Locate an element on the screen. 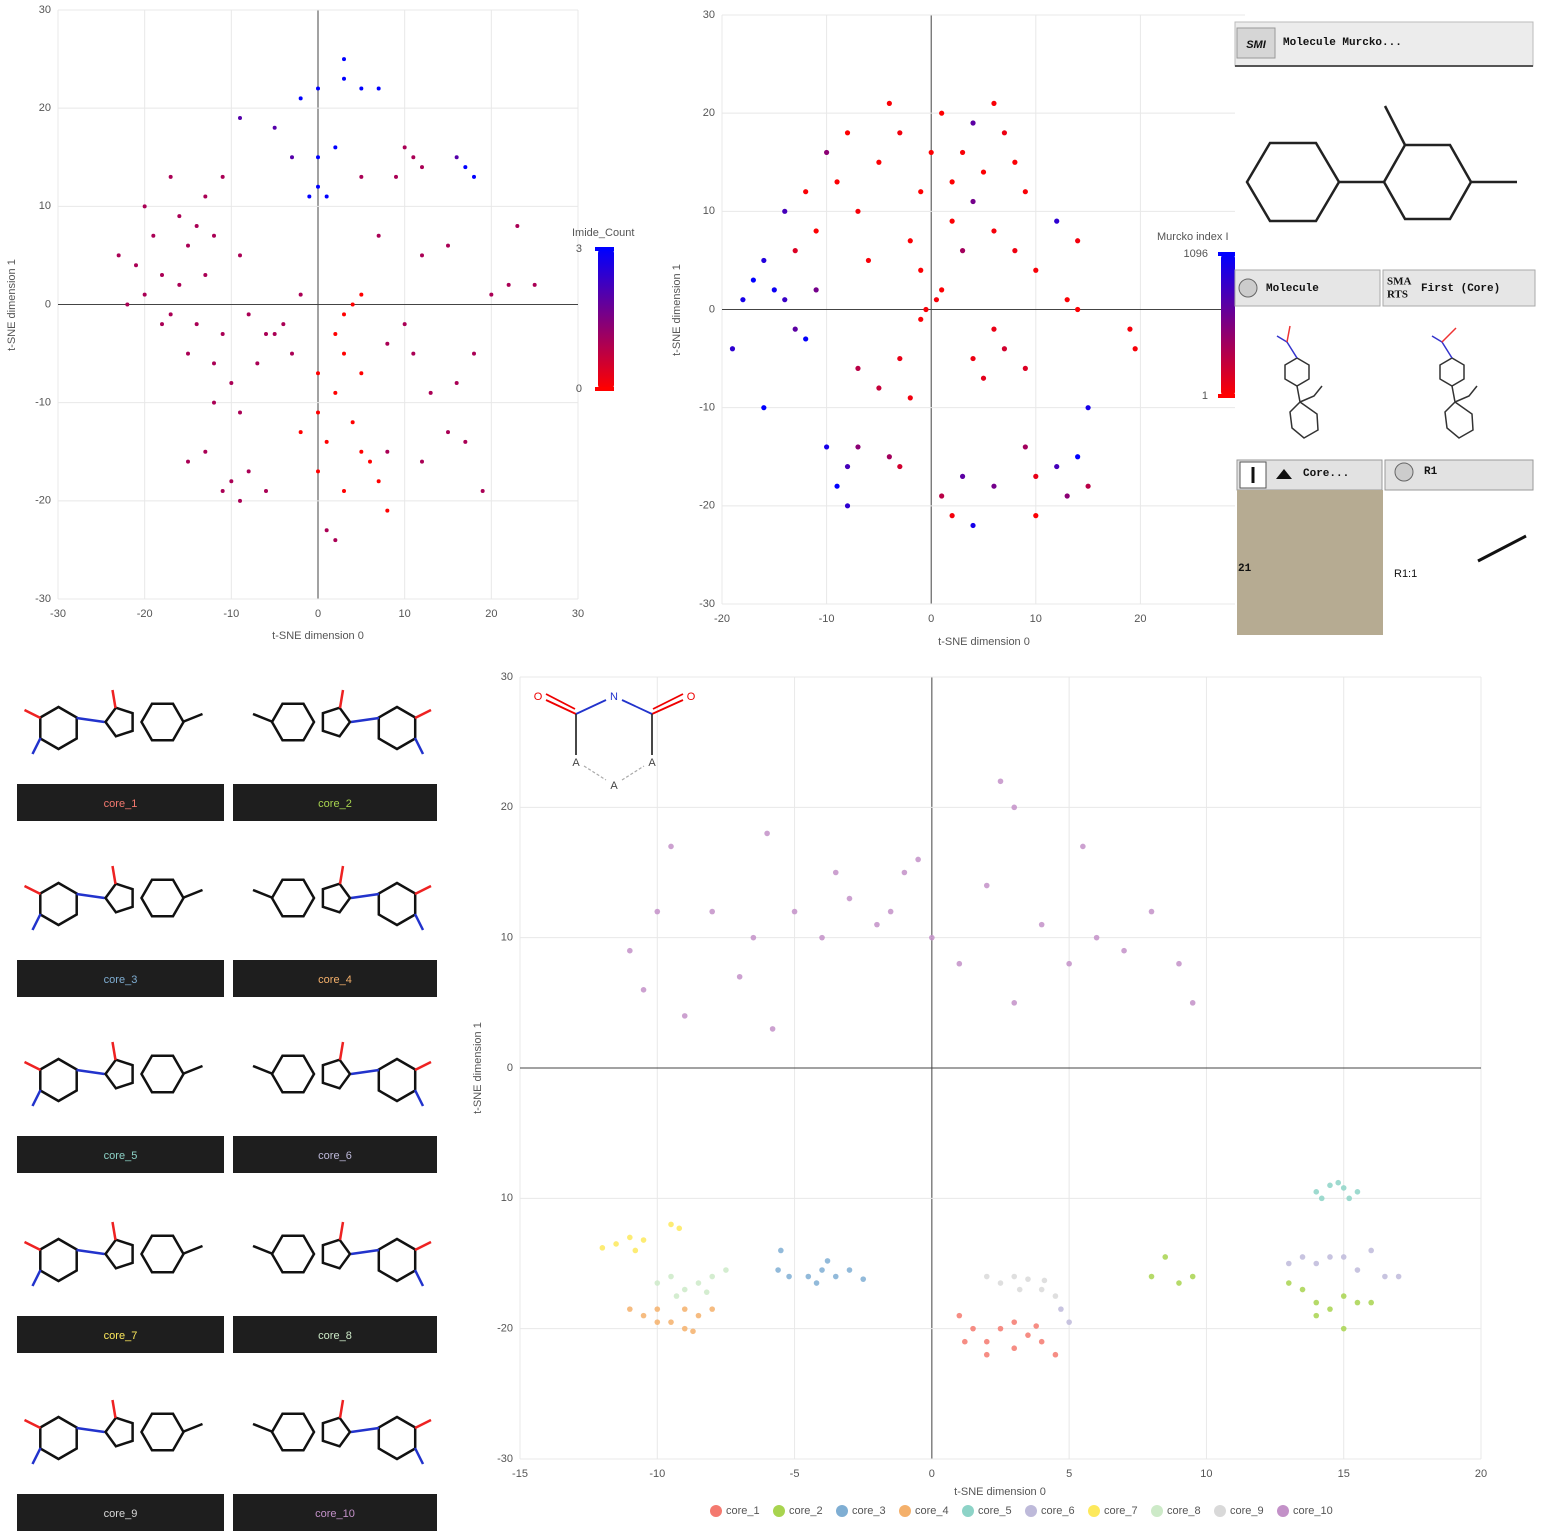 The width and height of the screenshot is (1542, 1537). x-tick-label: 0 is located at coordinates (932, 1474).